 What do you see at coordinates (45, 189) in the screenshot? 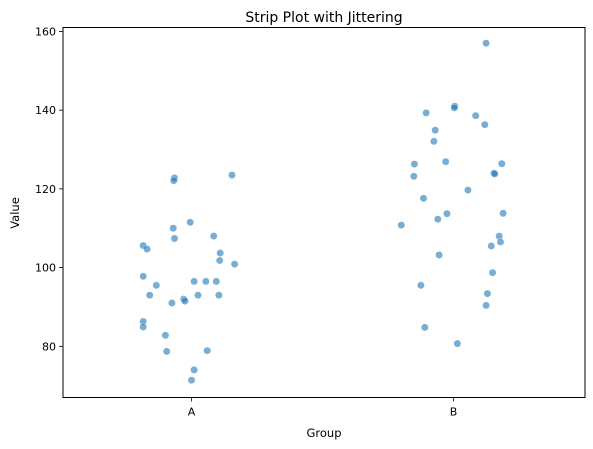
I see `y-tick-label-120: 120` at bounding box center [45, 189].